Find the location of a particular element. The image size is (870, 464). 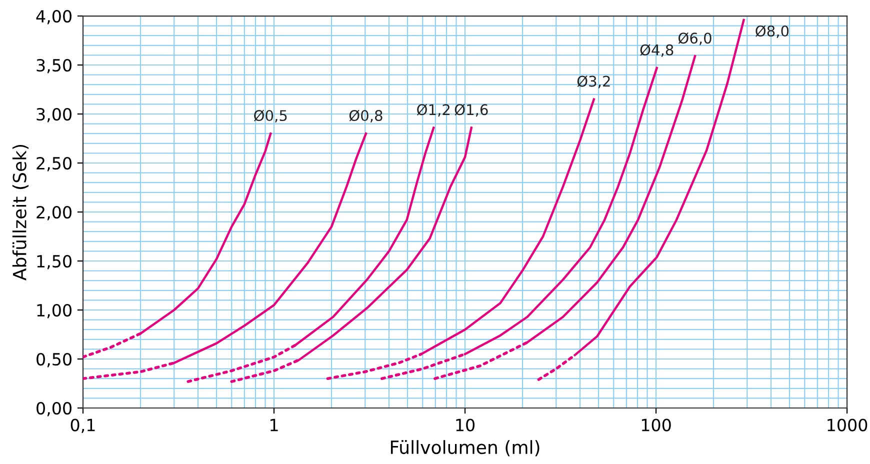

x-tick-label: 1 is located at coordinates (274, 425).